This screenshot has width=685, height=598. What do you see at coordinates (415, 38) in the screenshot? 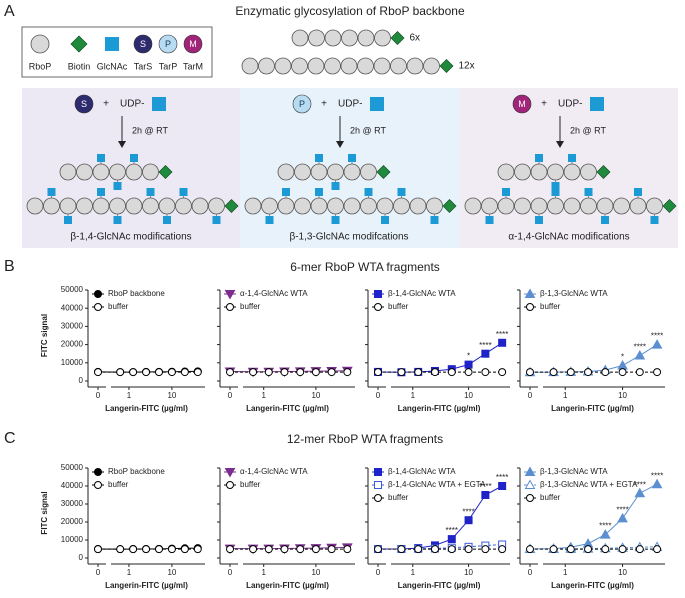
I see `chain-label: 6x` at bounding box center [415, 38].